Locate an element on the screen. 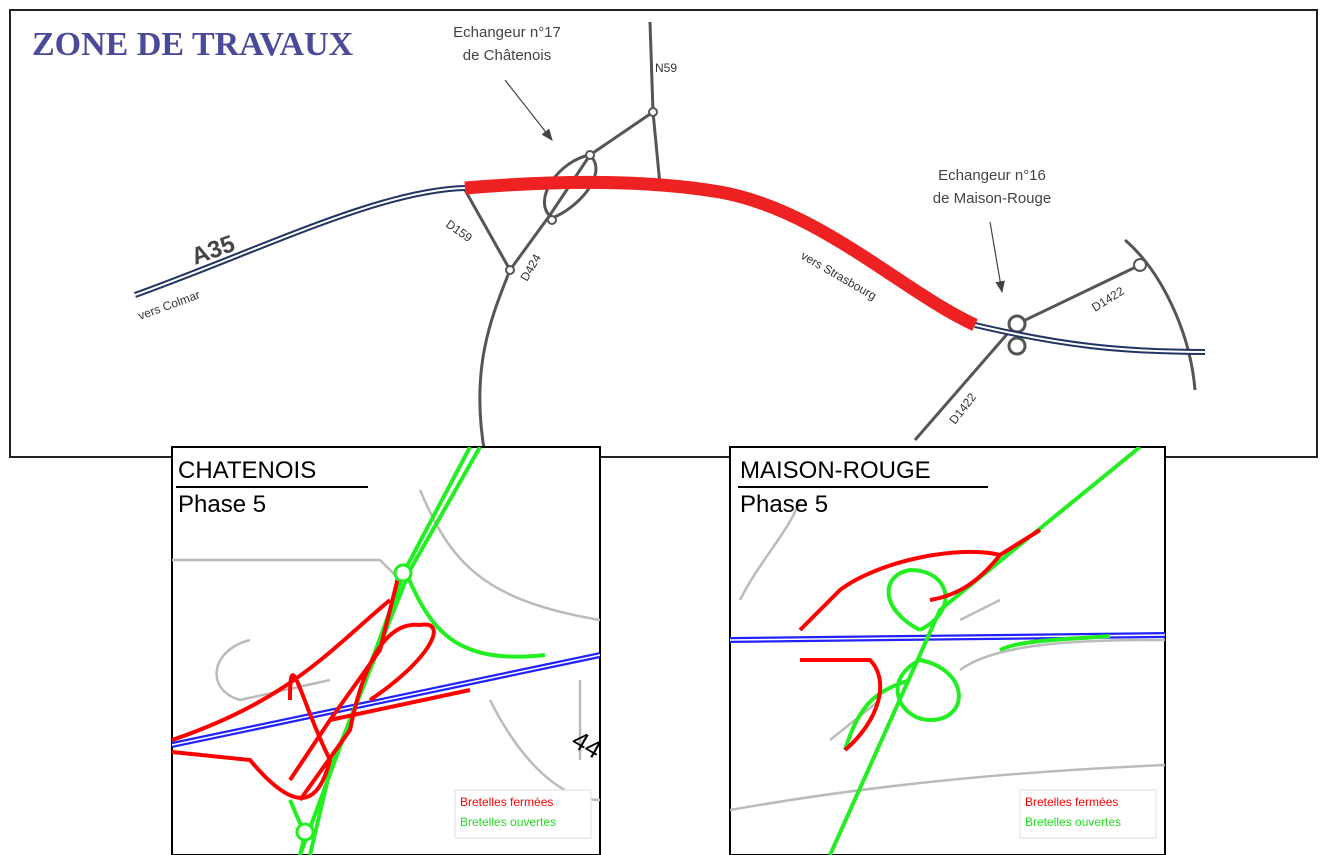 This screenshot has width=1327, height=855. label: Echangeur n°16 is located at coordinates (992, 175).